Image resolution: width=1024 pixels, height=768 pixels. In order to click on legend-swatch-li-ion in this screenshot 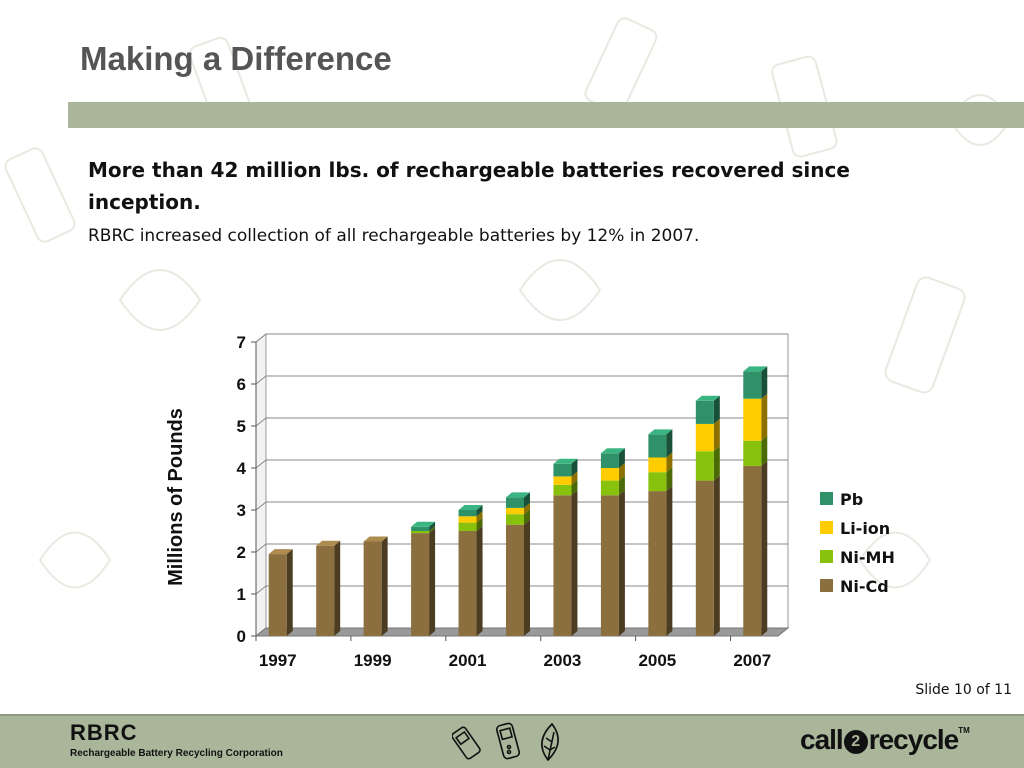, I will do `click(826, 527)`.